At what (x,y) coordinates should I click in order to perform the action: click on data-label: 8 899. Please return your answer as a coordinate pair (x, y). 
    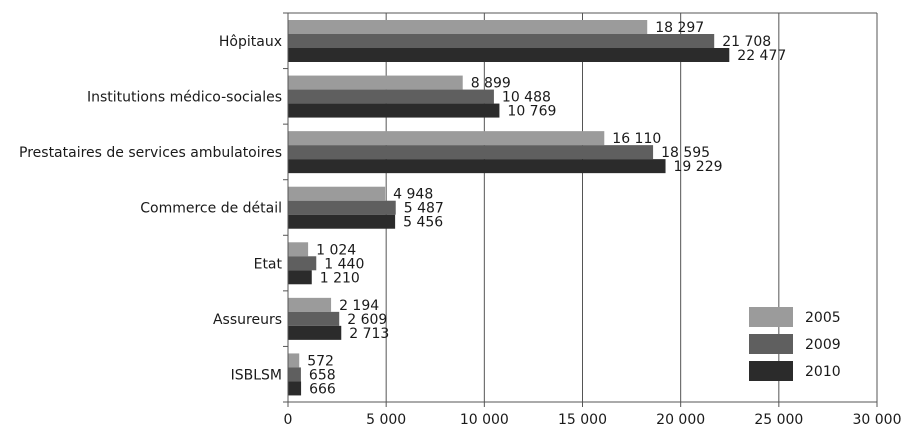
    Looking at the image, I should click on (491, 84).